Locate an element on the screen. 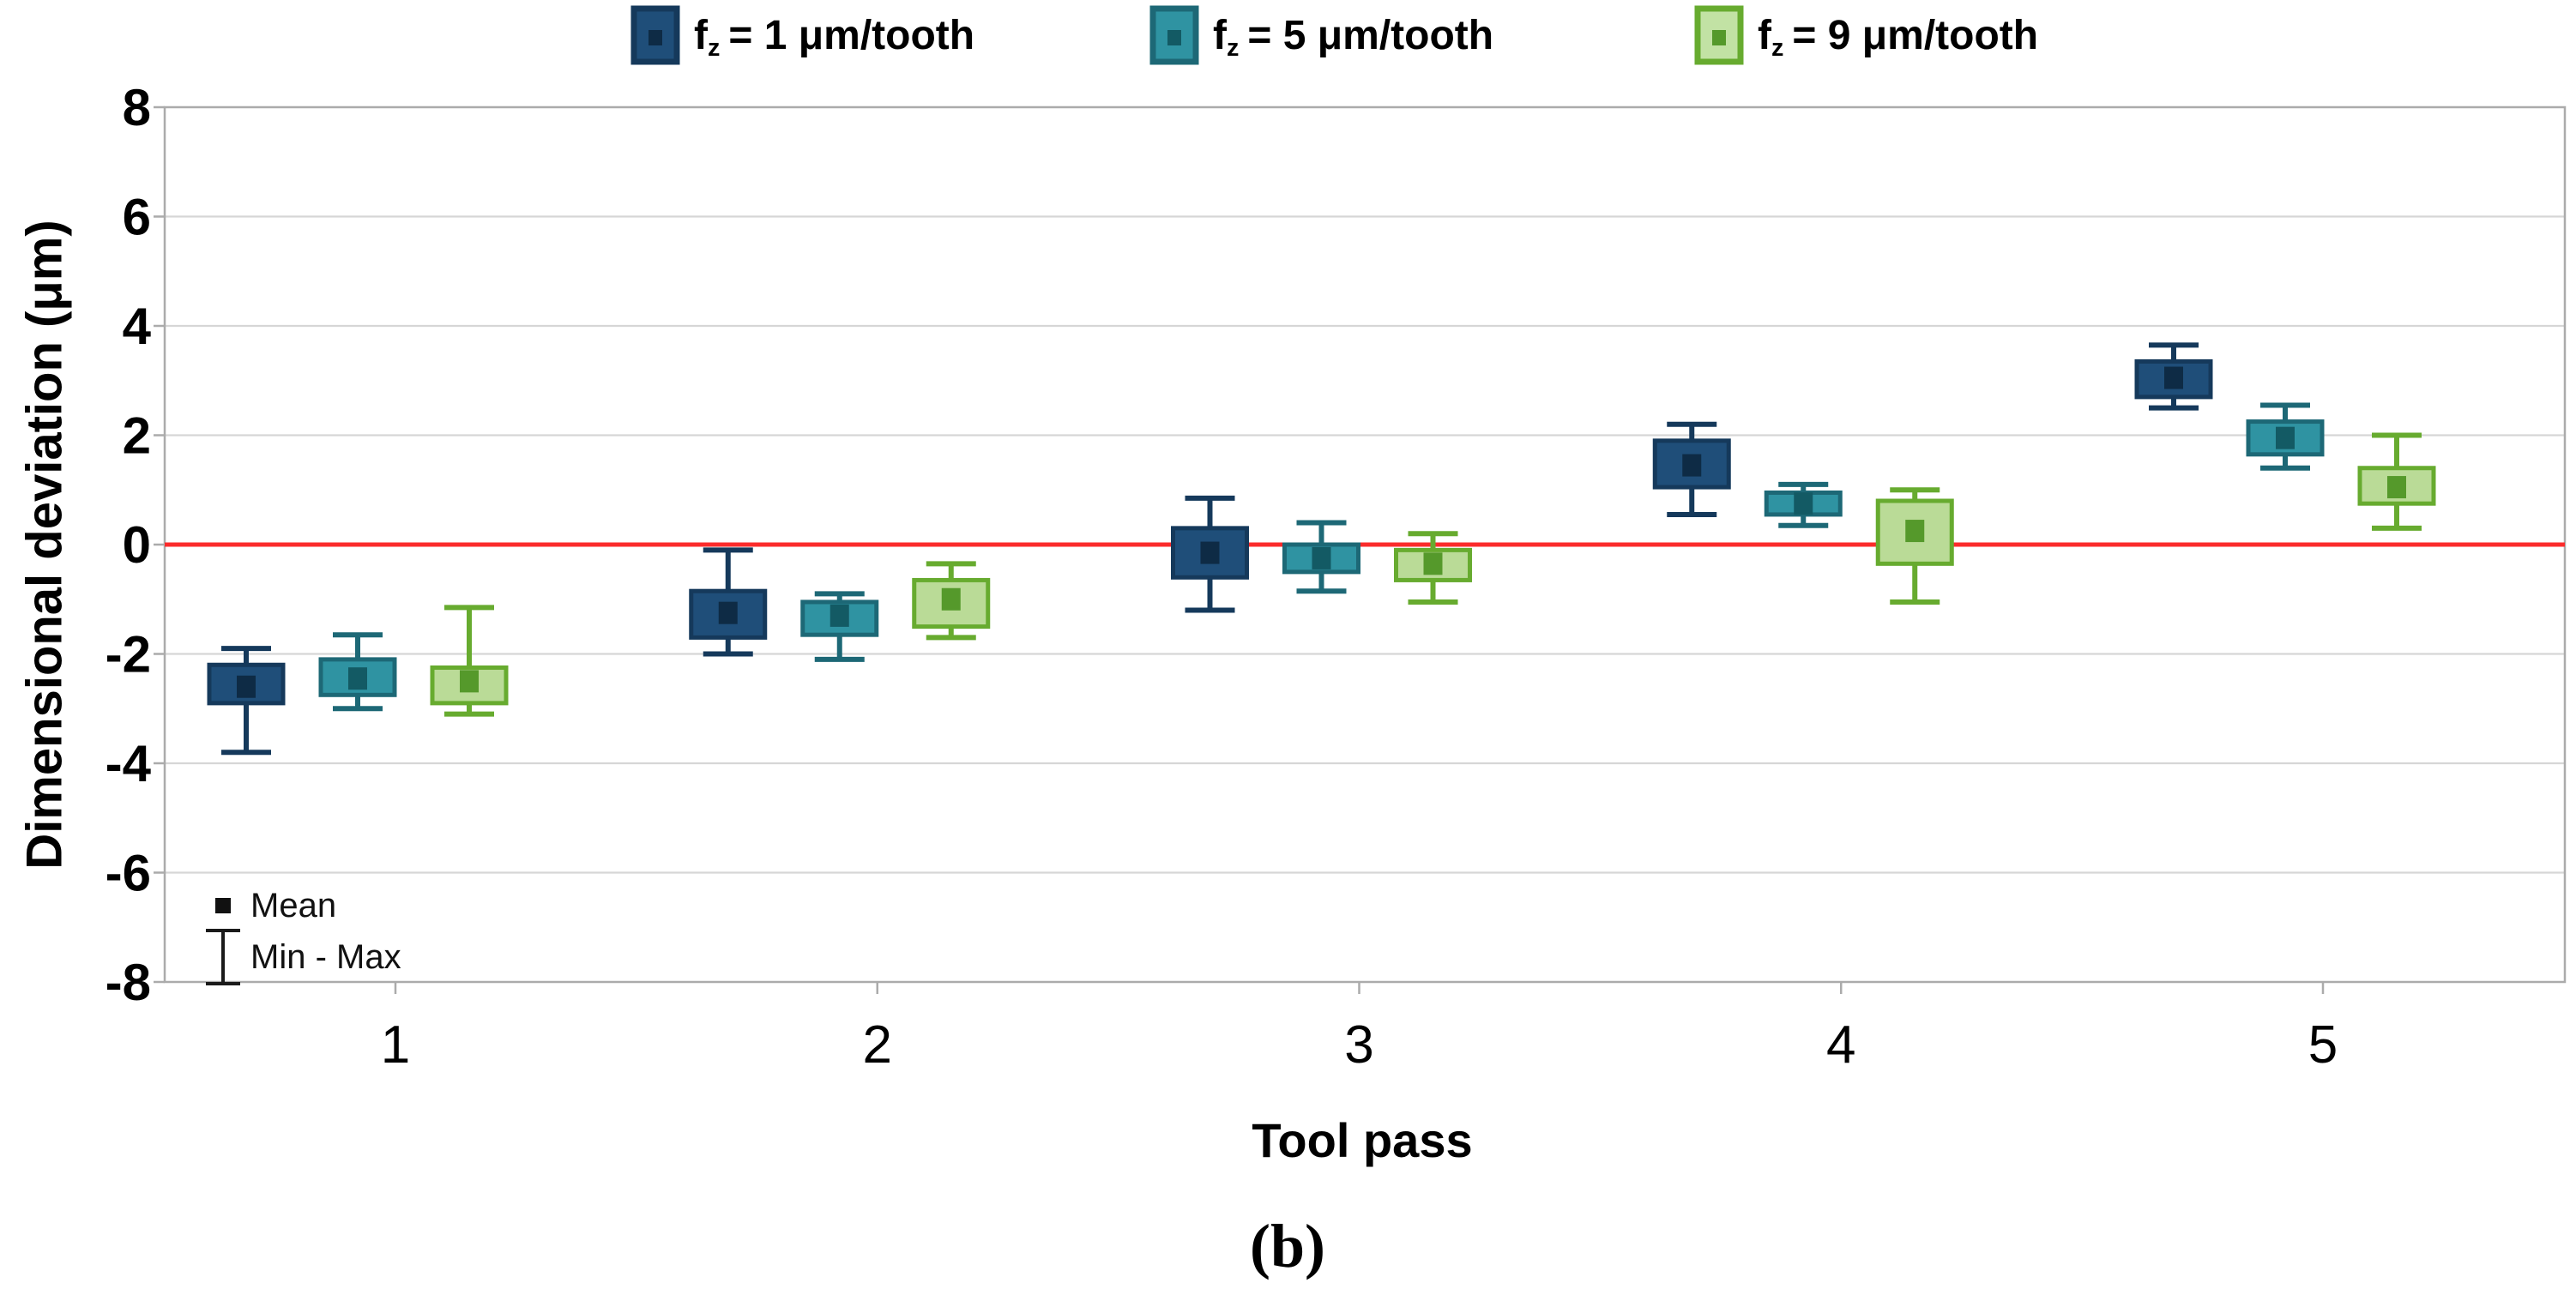 This screenshot has width=2576, height=1301. y-tick-label: 0 is located at coordinates (137, 545).